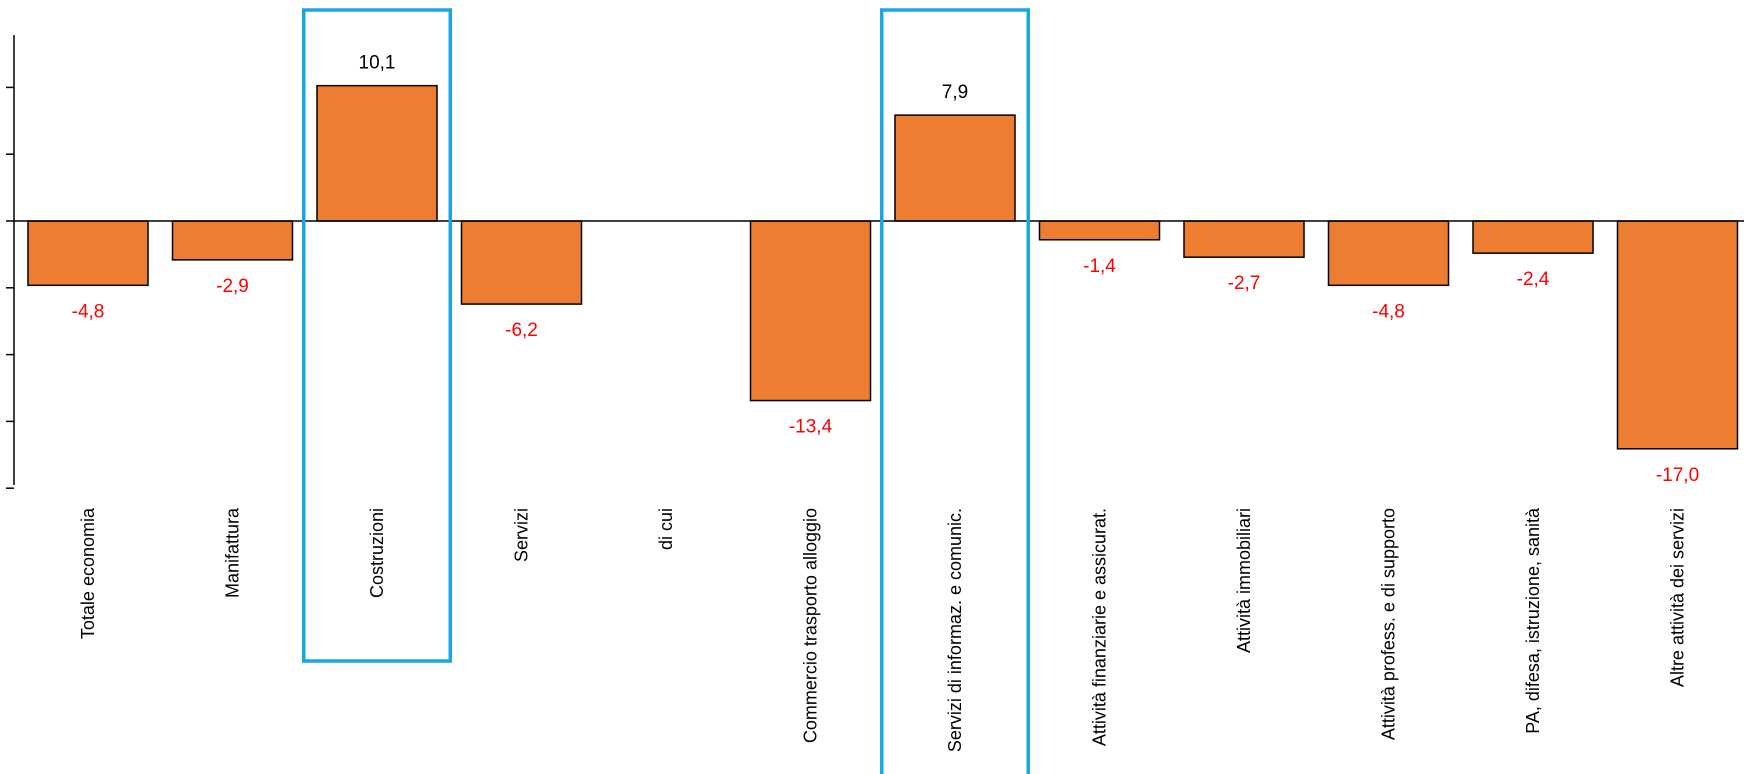  Describe the element at coordinates (88, 573) in the screenshot. I see `x-tick-label: Totale economia` at that location.